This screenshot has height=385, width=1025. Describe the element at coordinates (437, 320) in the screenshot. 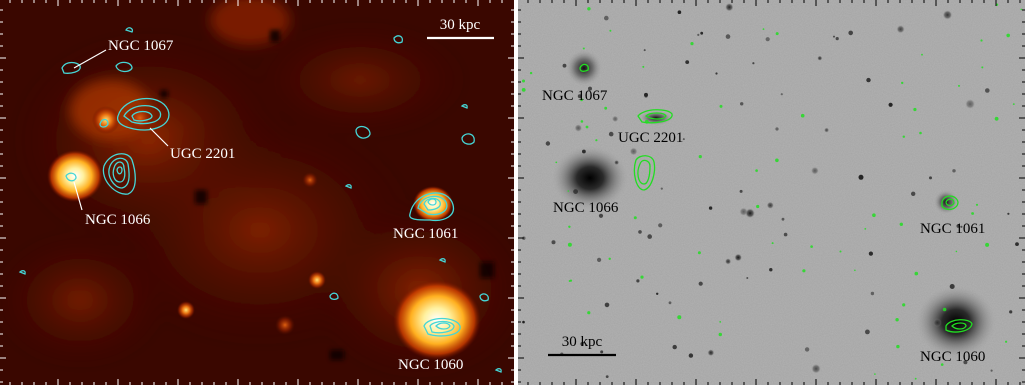

I see `ngc1060-xray-source` at that location.